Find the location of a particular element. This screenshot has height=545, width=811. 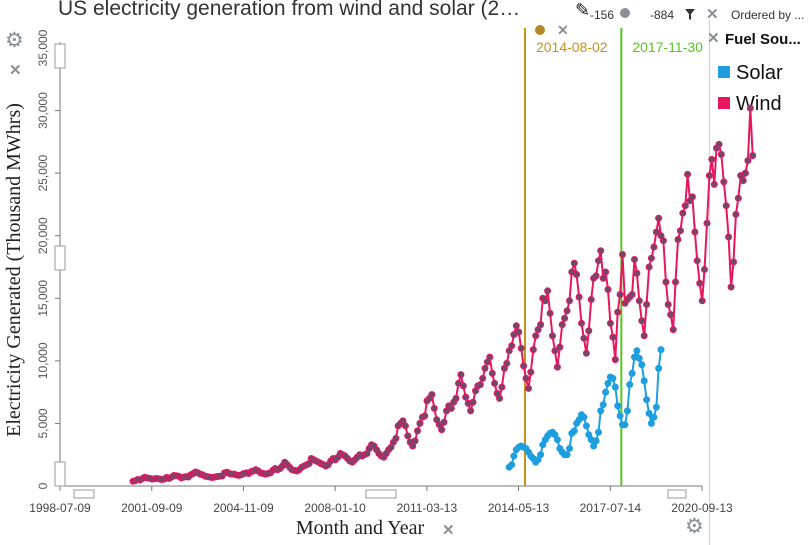

y-axis-settings-gear-icon: ⚙ is located at coordinates (14, 40).